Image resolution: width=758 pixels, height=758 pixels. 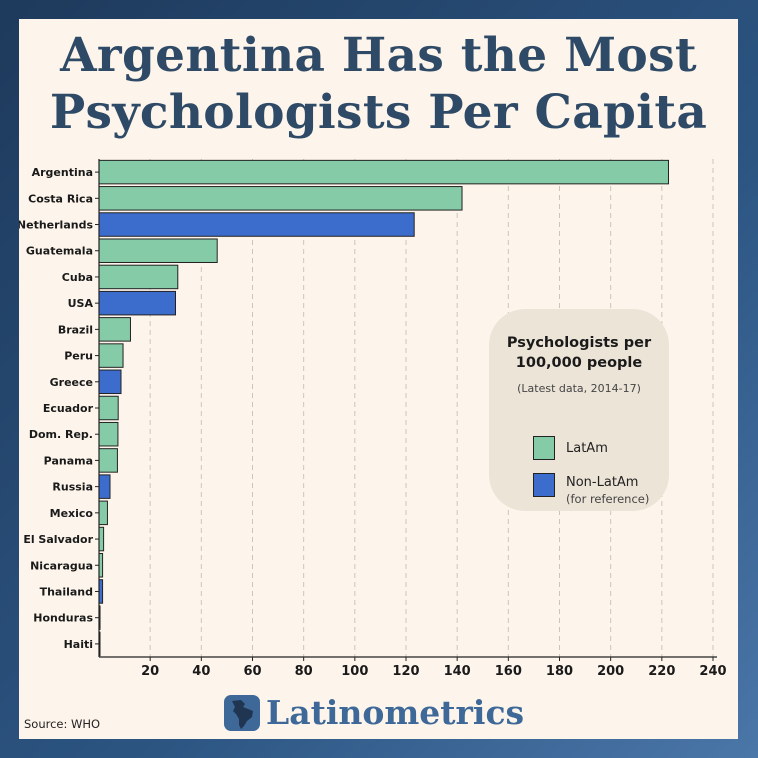 What do you see at coordinates (304, 671) in the screenshot?
I see `xtick-label-3: 80` at bounding box center [304, 671].